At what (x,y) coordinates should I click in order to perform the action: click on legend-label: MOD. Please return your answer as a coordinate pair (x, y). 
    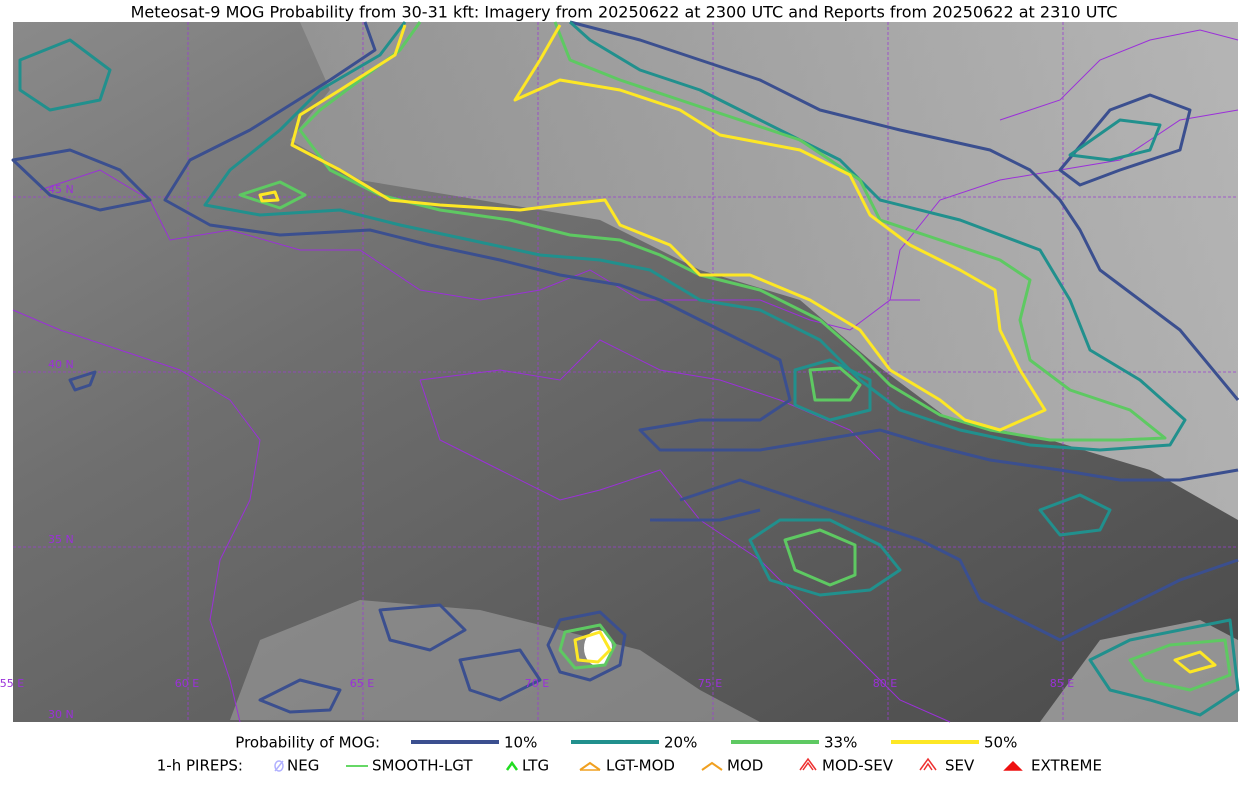
    Looking at the image, I should click on (745, 766).